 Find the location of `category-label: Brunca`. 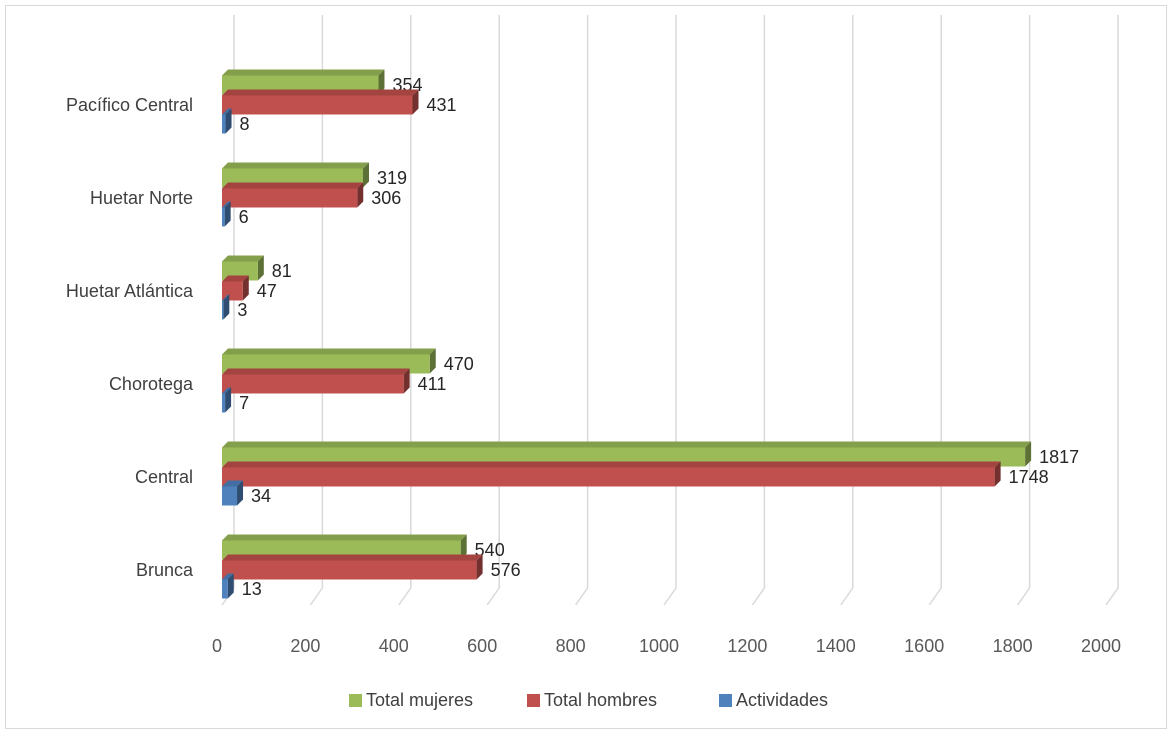

category-label: Brunca is located at coordinates (165, 570).